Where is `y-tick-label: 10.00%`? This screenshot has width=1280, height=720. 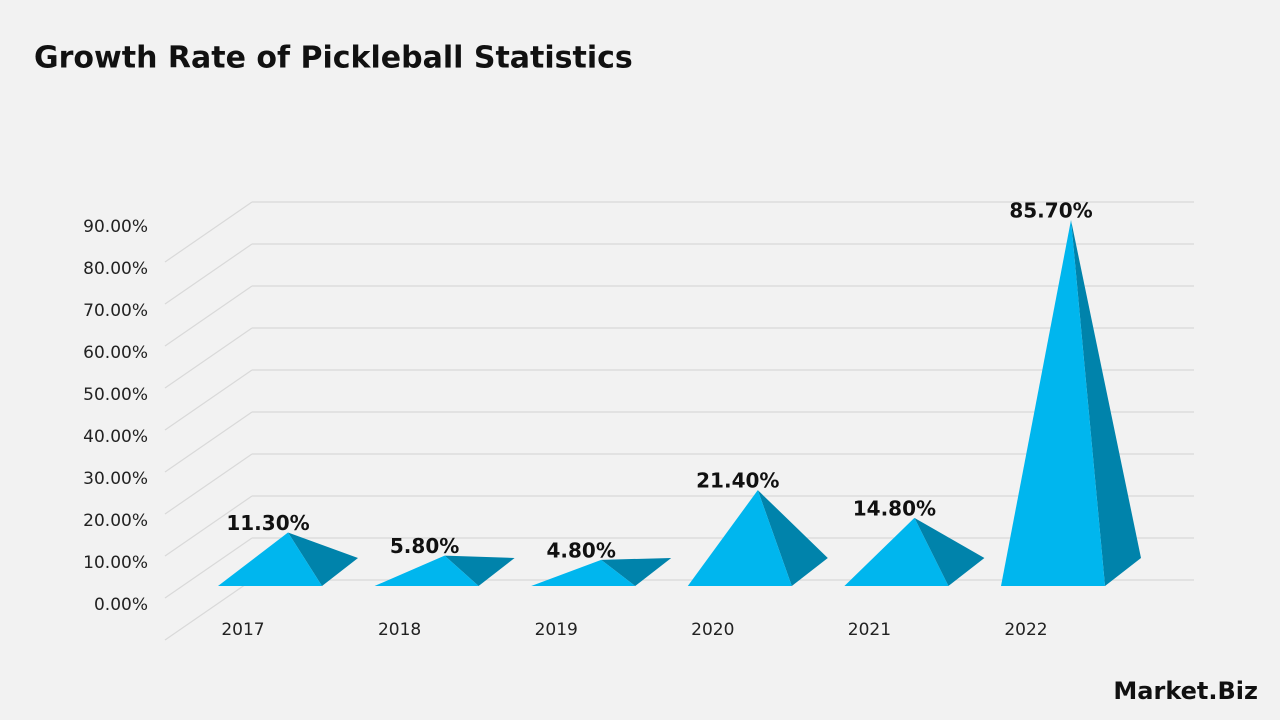
y-tick-label: 10.00% is located at coordinates (115, 563).